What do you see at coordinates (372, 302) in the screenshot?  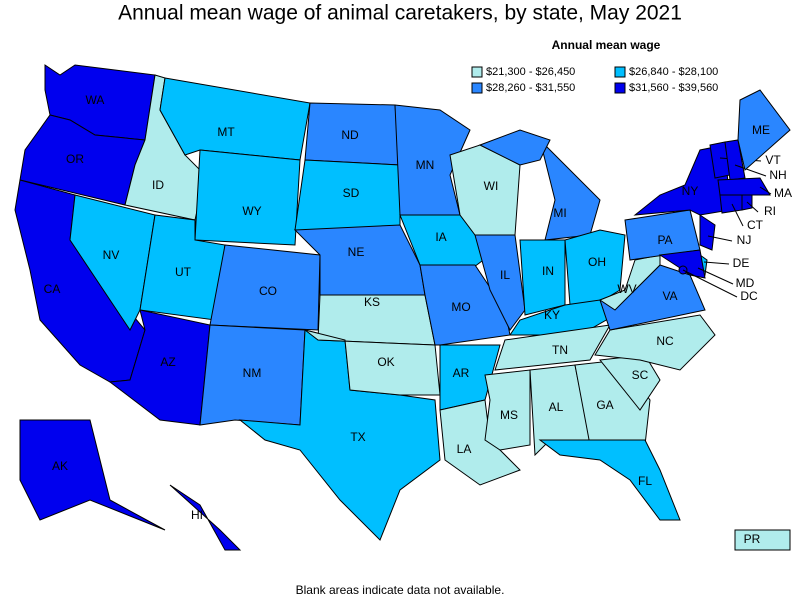 I see `state-label: KS` at bounding box center [372, 302].